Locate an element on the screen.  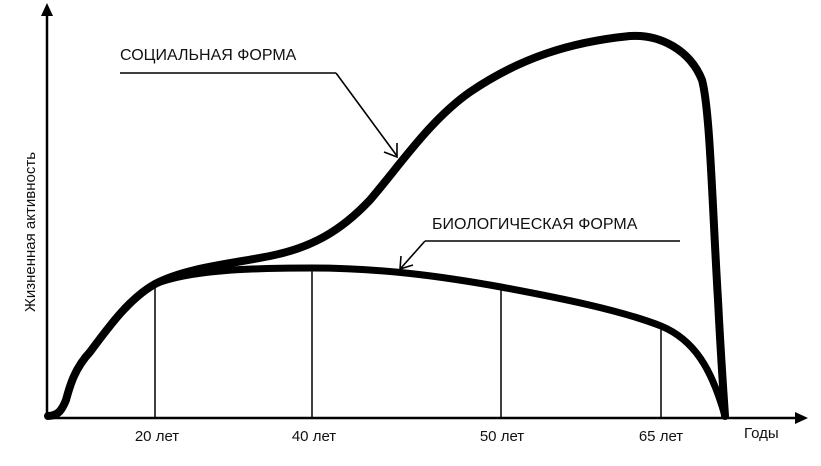
tick-label-20: 20 лет is located at coordinates (157, 436).